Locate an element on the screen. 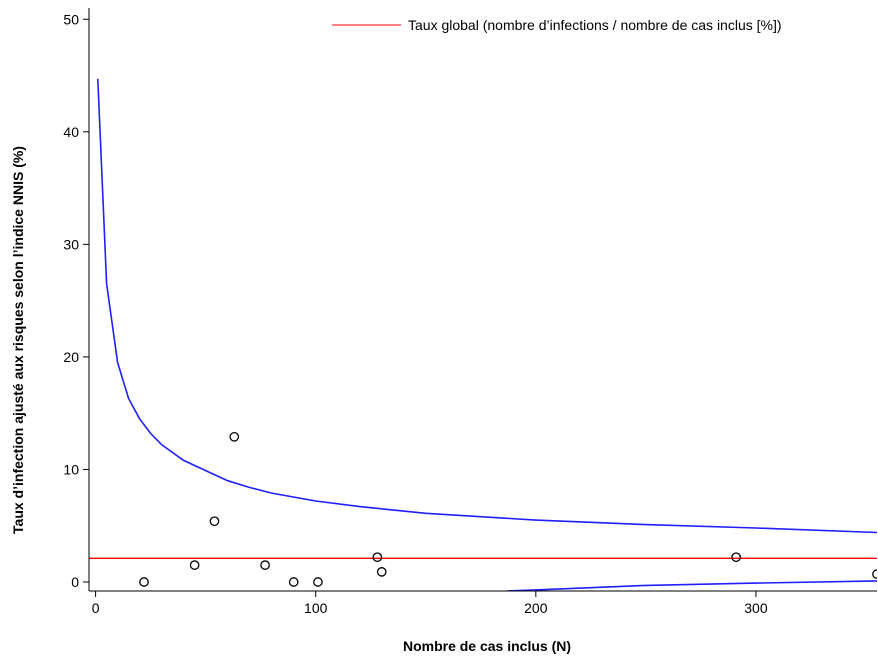  x-tick-label-300: 300 is located at coordinates (756, 608).